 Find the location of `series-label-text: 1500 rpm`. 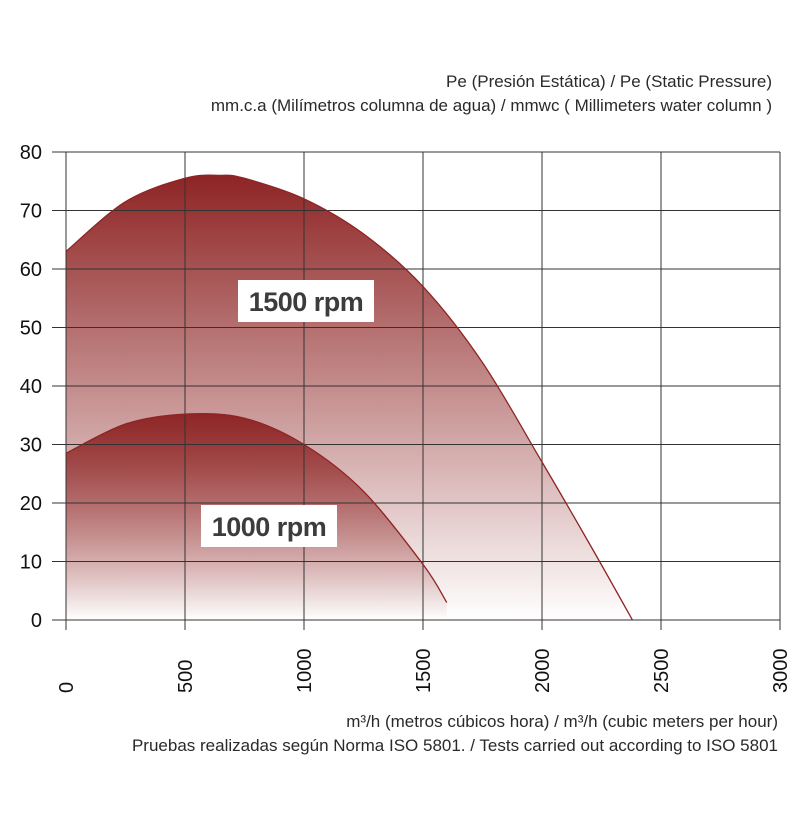

series-label-text: 1500 rpm is located at coordinates (306, 302).